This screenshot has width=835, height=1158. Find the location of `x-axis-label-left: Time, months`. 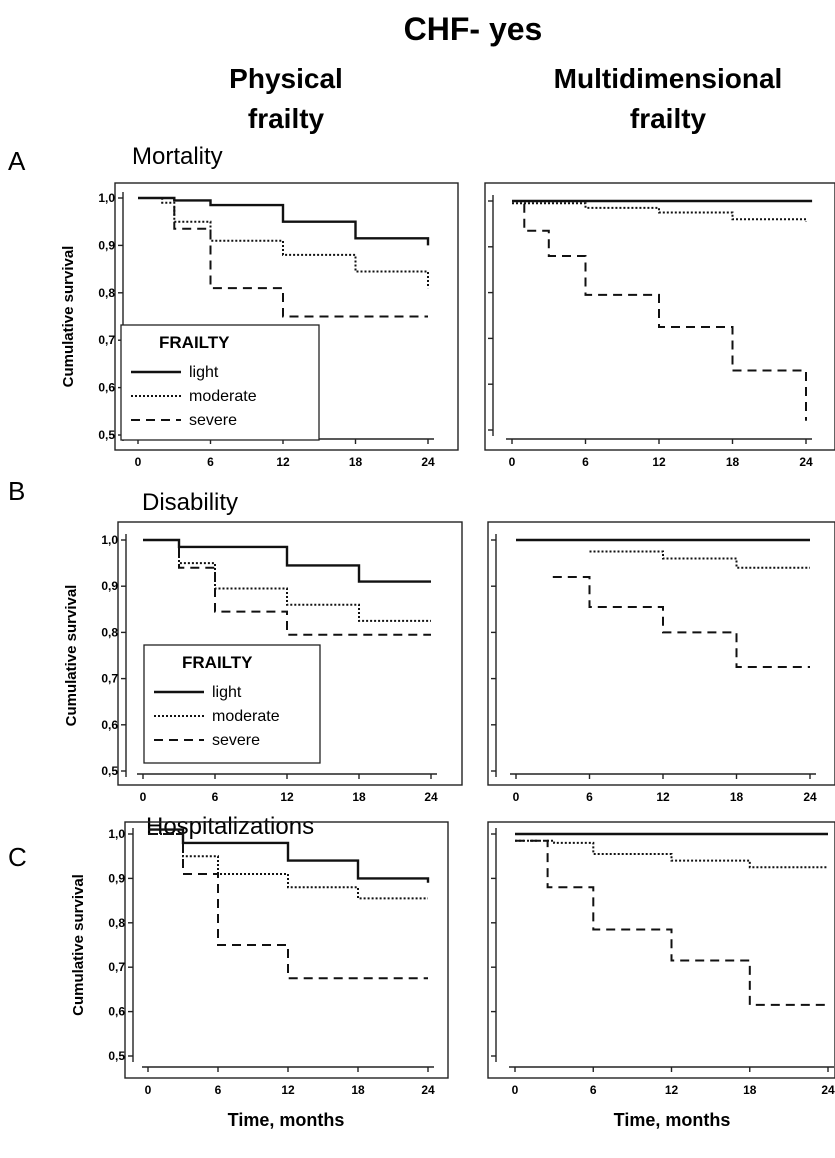

x-axis-label-left: Time, months is located at coordinates (286, 1120).